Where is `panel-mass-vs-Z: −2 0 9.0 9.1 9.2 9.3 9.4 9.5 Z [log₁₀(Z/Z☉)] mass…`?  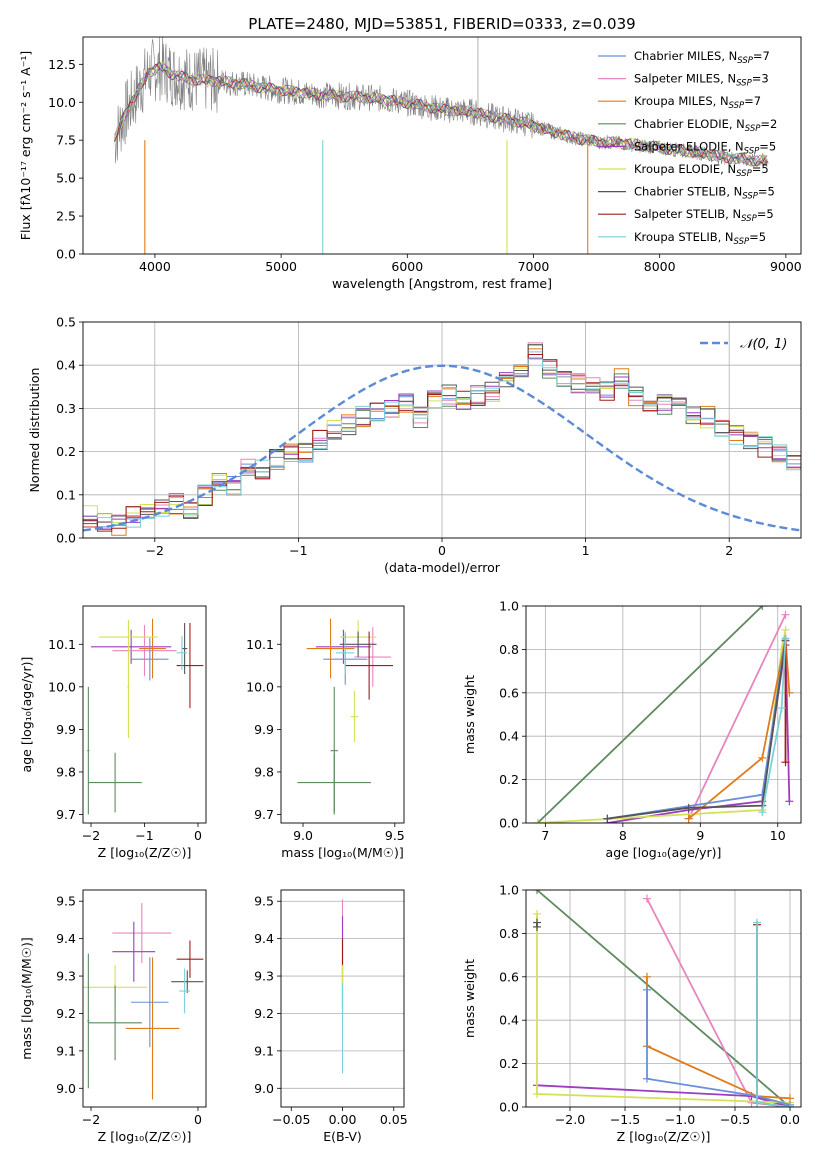
panel-mass-vs-Z: −2 0 9.0 9.1 9.2 9.3 9.4 9.5 Z [log₁₀(Z/Z☉)] mass… is located at coordinates (113, 1016).